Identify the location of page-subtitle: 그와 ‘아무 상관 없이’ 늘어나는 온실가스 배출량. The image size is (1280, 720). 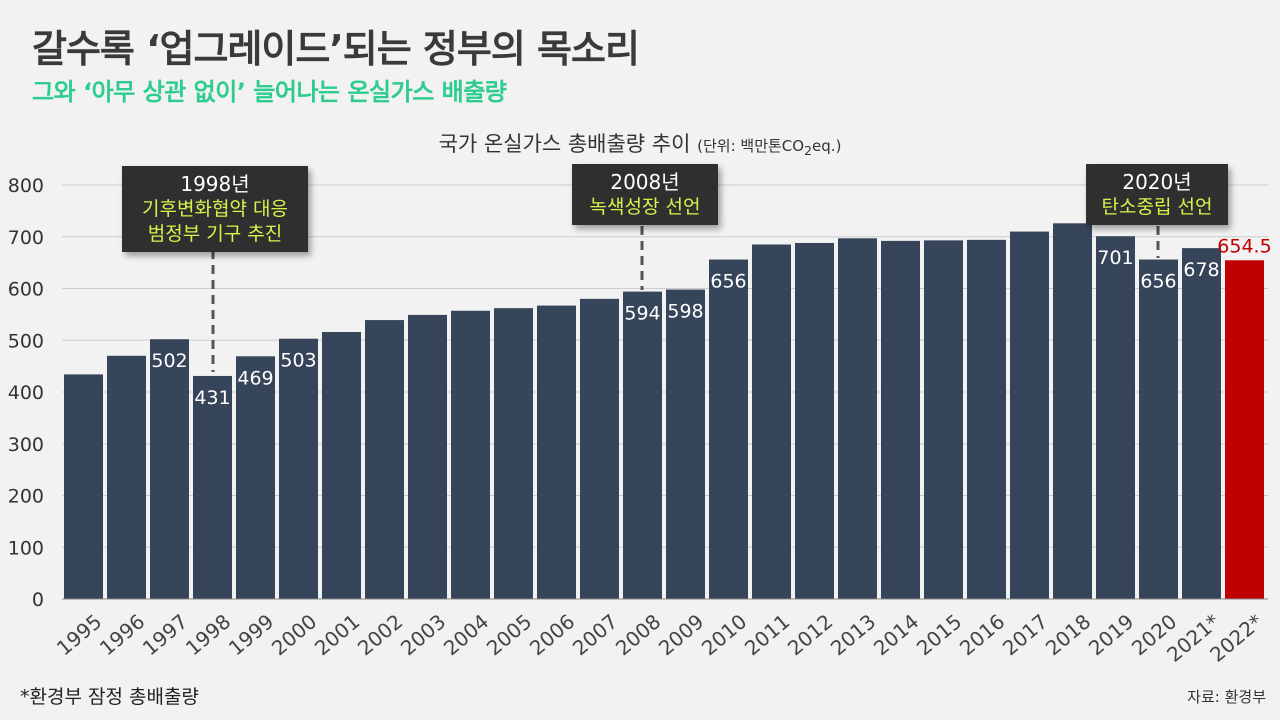
(269, 92).